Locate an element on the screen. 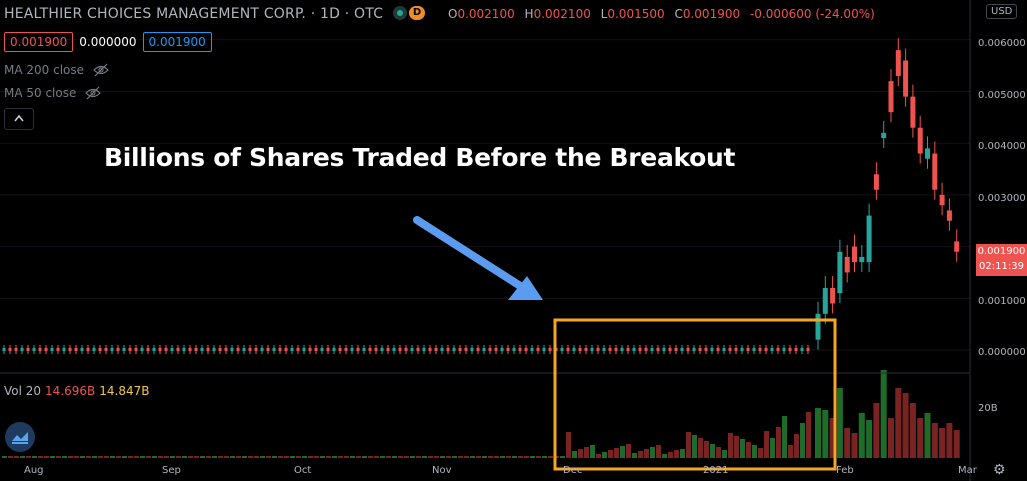  high-key: H is located at coordinates (529, 14).